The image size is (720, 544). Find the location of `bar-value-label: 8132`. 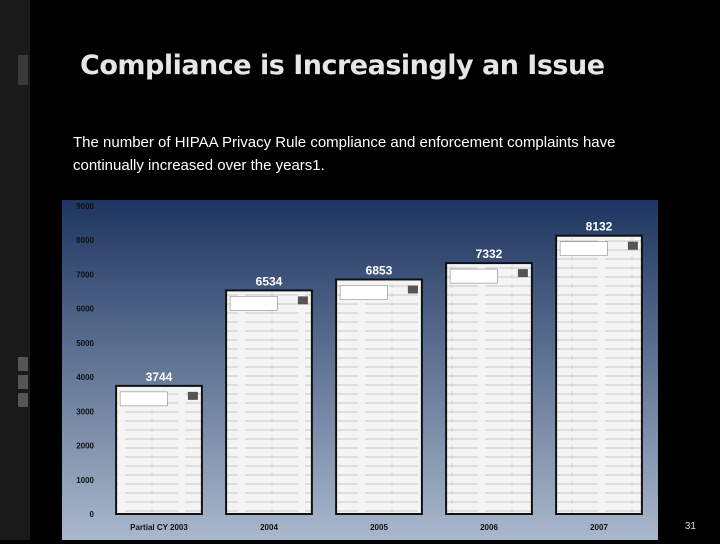

bar-value-label: 8132 is located at coordinates (599, 227).